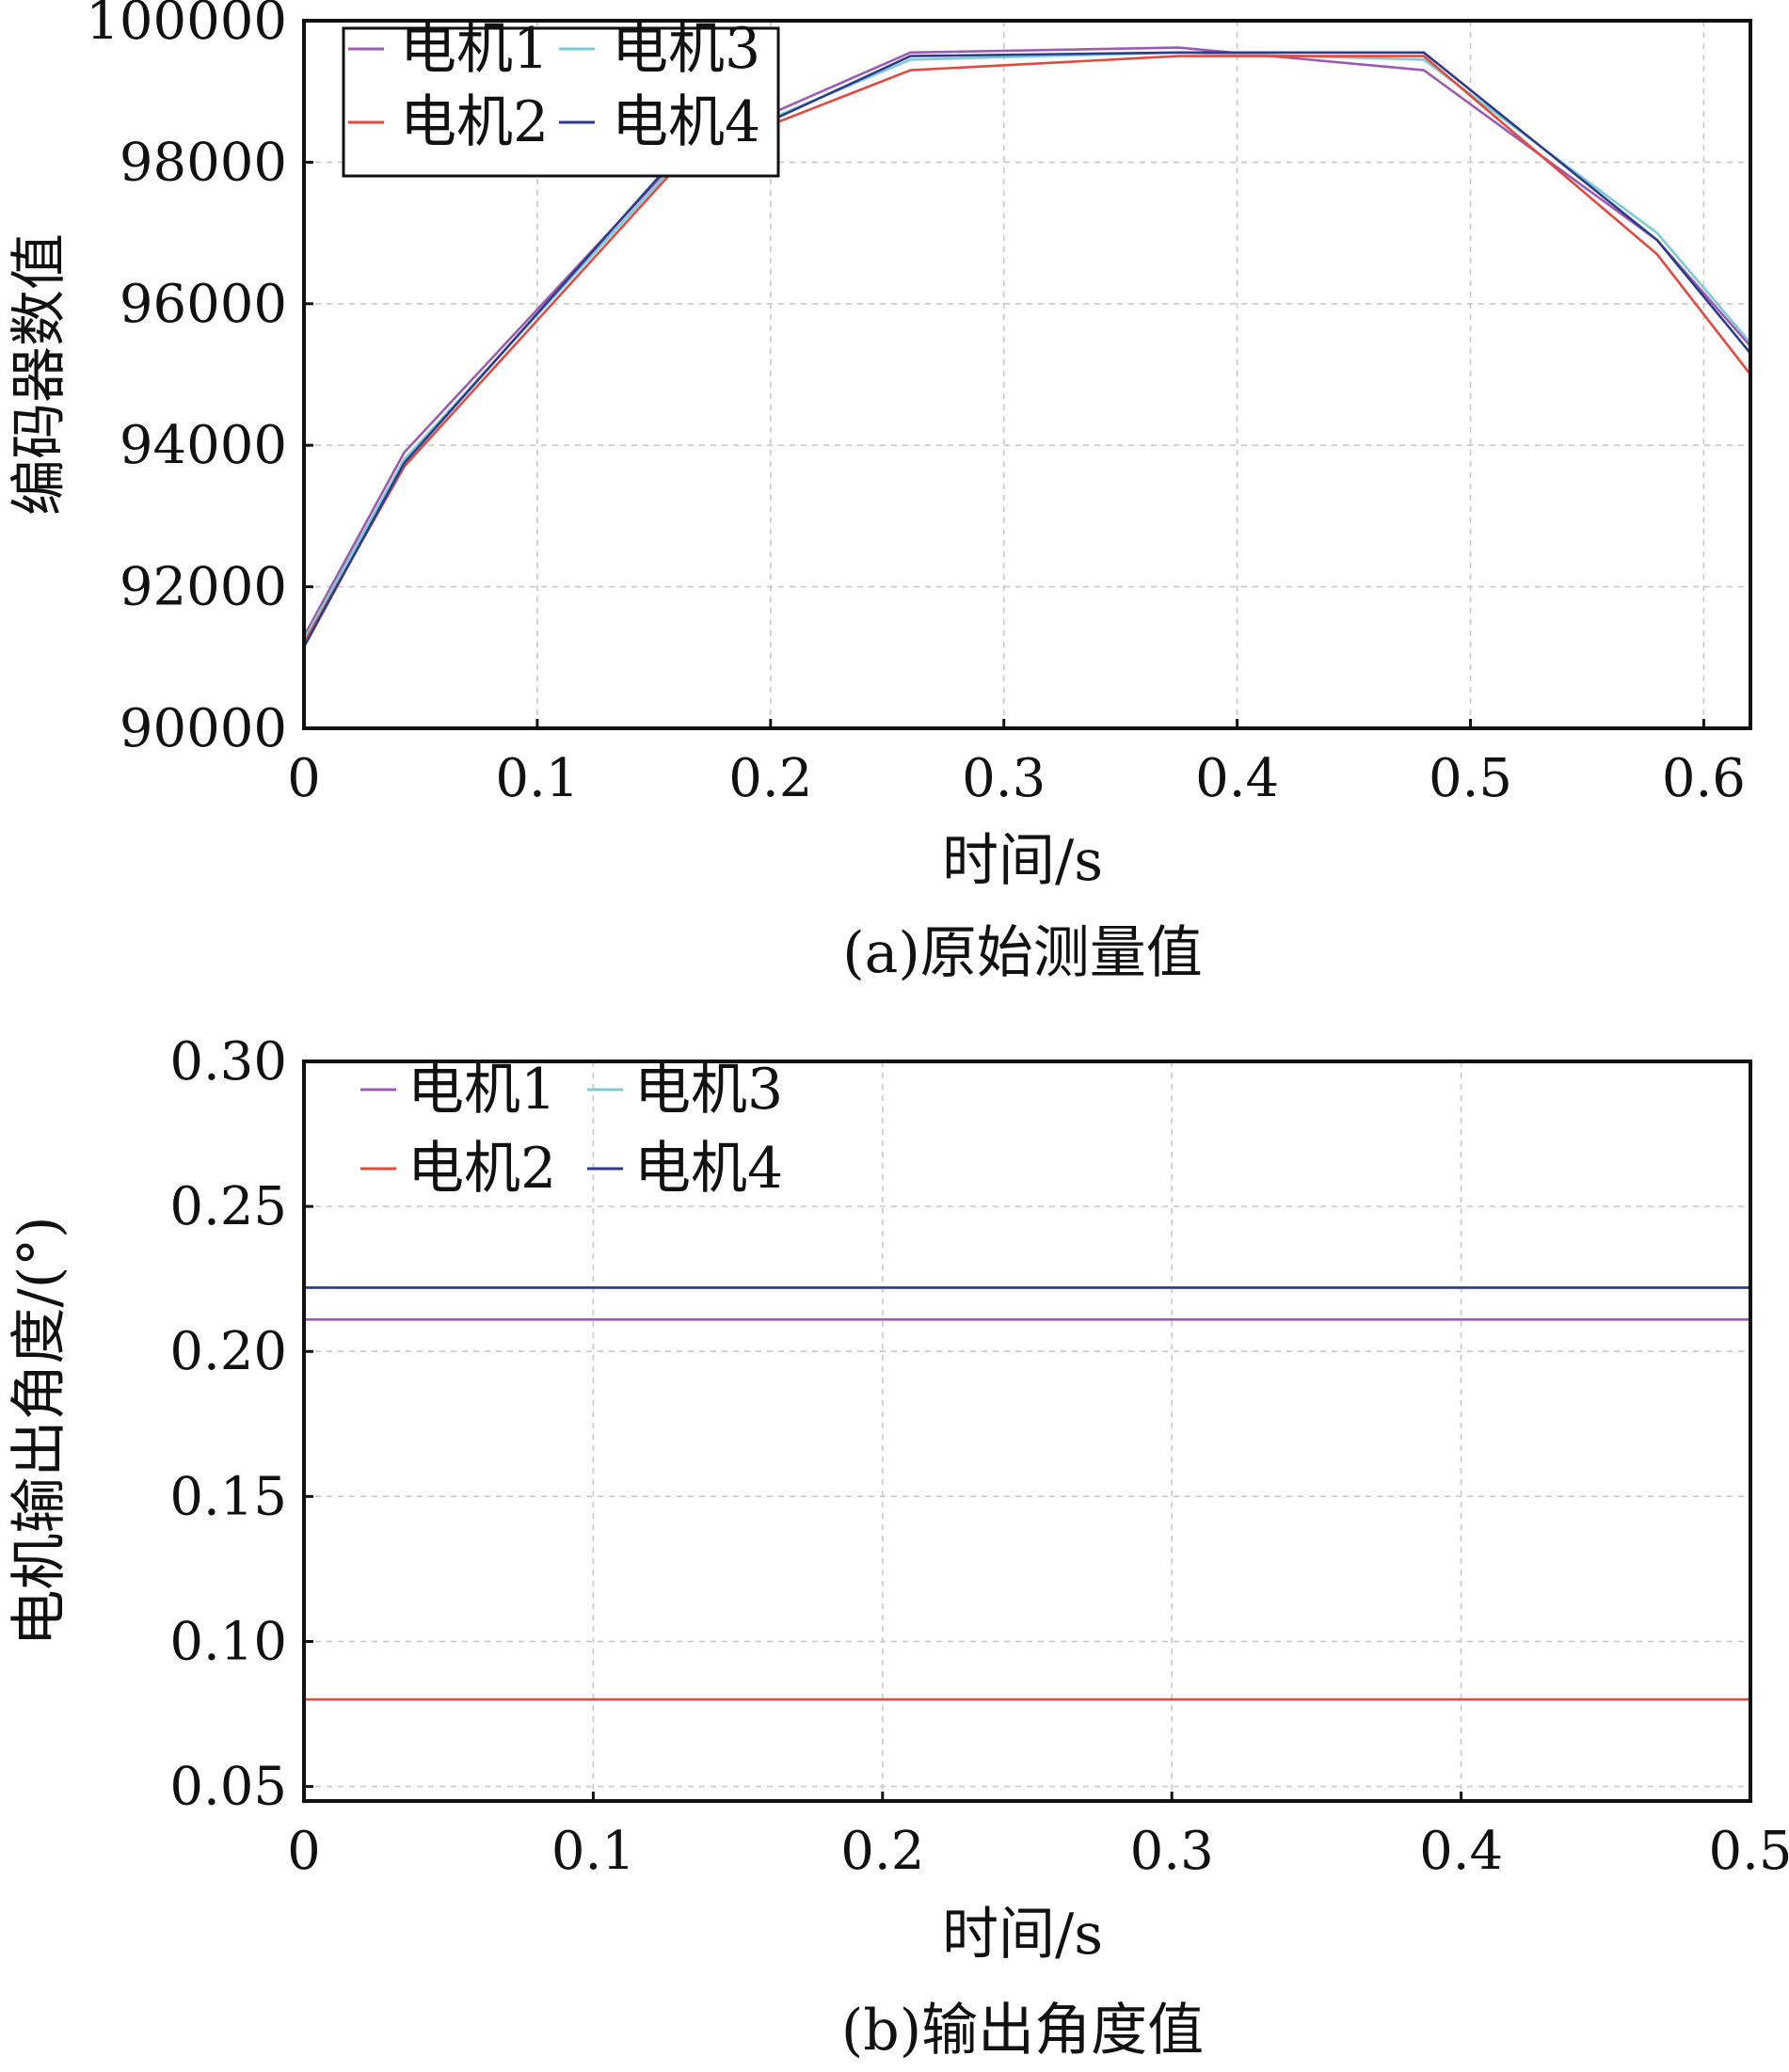  I want to click on legend-frame, so click(561, 102).